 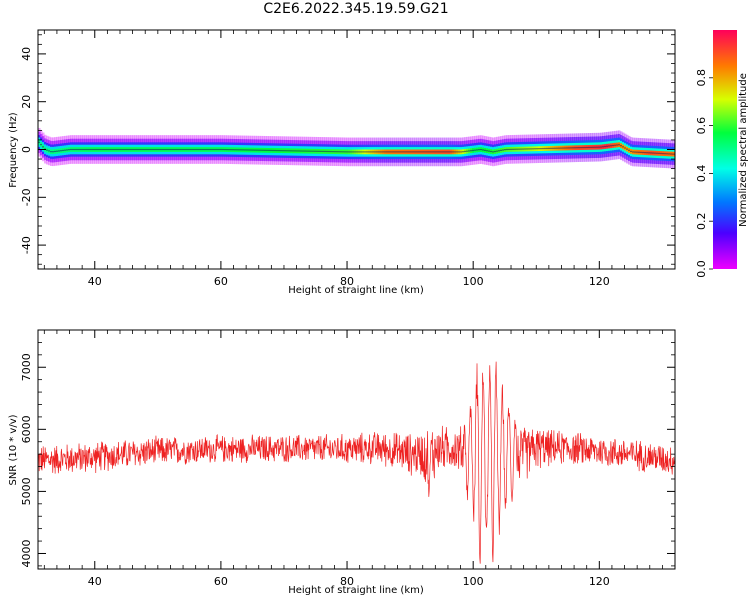 I want to click on colorbar-ticks: 0.0 0.2 0.4 0.6 0.8, so click(x=704, y=173).